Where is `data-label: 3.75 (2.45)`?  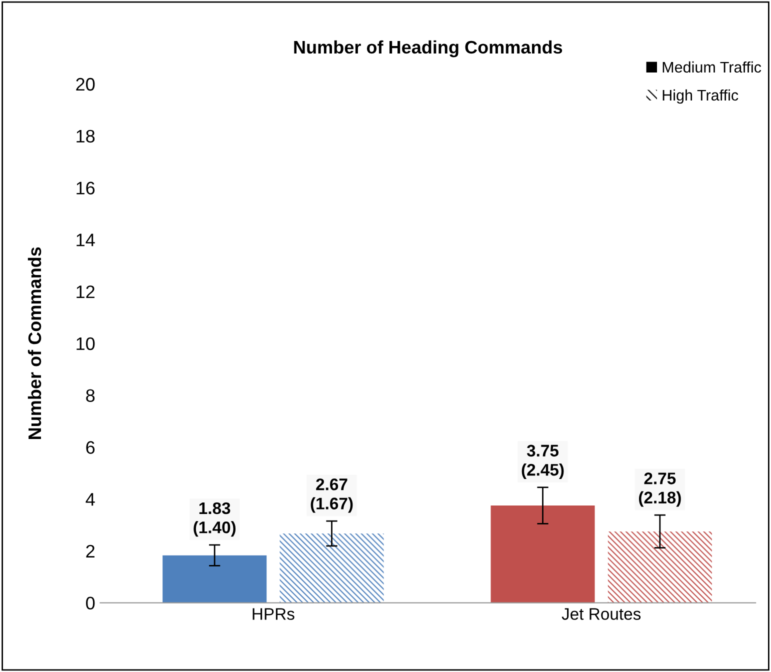
data-label: 3.75 (2.45) is located at coordinates (543, 462).